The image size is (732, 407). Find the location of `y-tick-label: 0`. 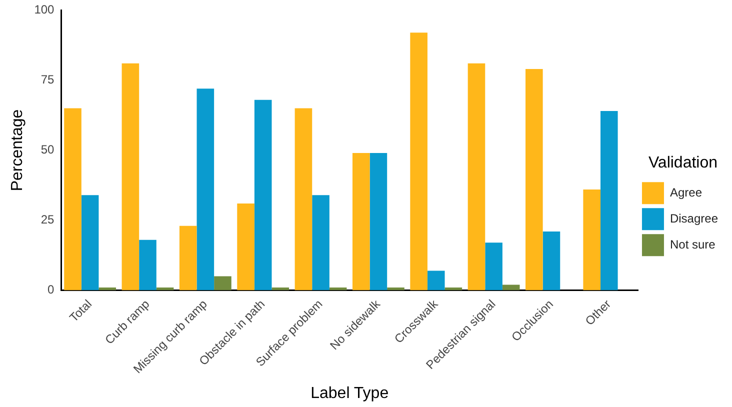

y-tick-label: 0 is located at coordinates (51, 289).